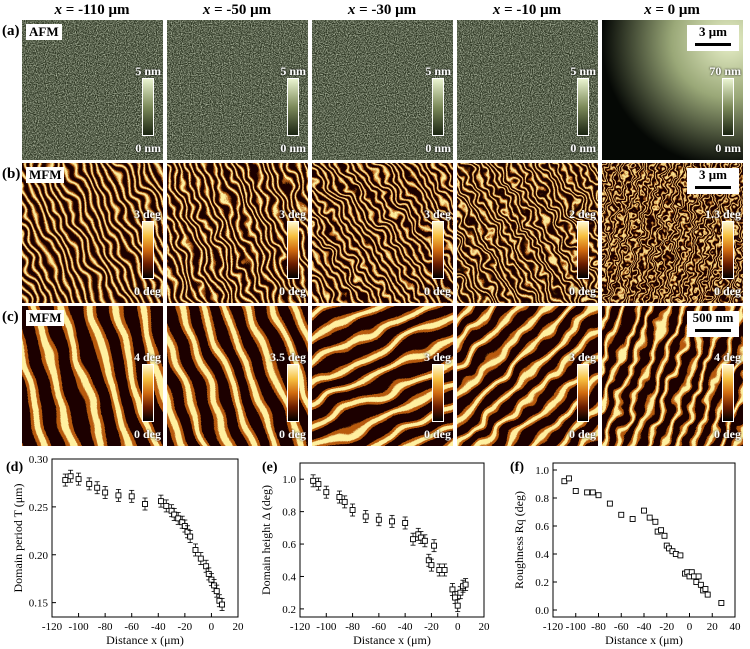 This screenshot has width=750, height=649. I want to click on panel-label: (d), so click(14, 467).